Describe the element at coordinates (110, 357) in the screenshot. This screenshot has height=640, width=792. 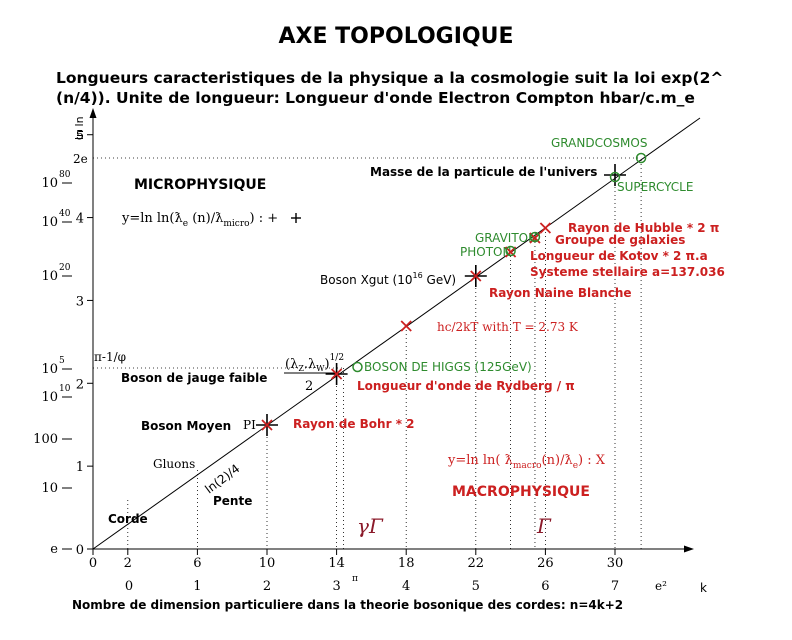
I see `lnln-tick-piphi: π-1/φ` at that location.